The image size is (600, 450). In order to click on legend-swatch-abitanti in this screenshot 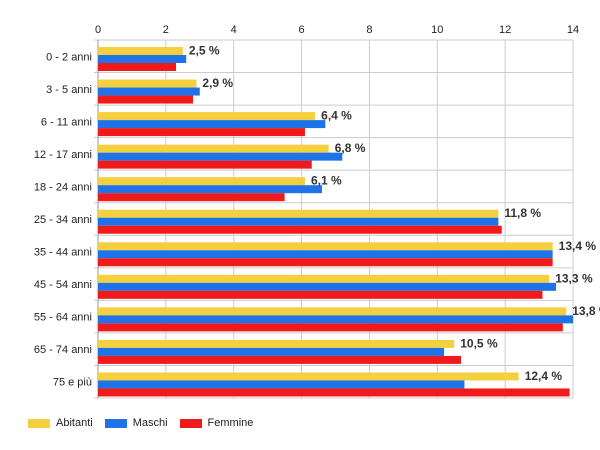, I will do `click(39, 423)`.